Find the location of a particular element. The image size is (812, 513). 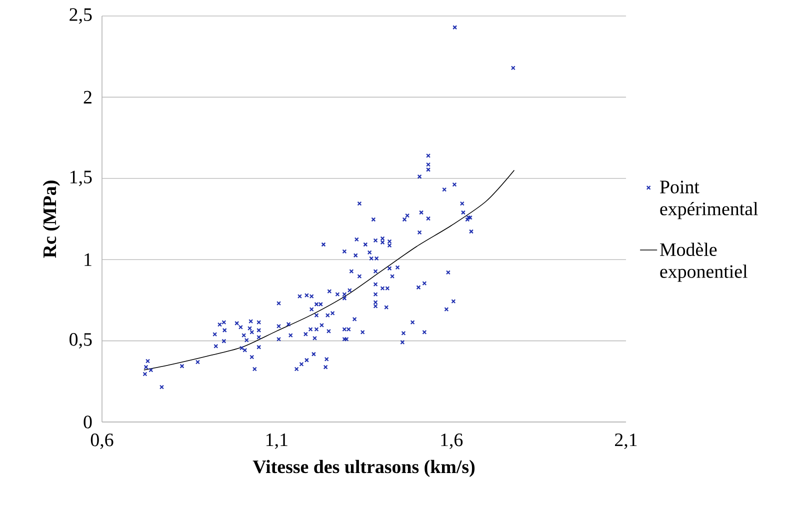

y-tick-label: 0 is located at coordinates (88, 422).